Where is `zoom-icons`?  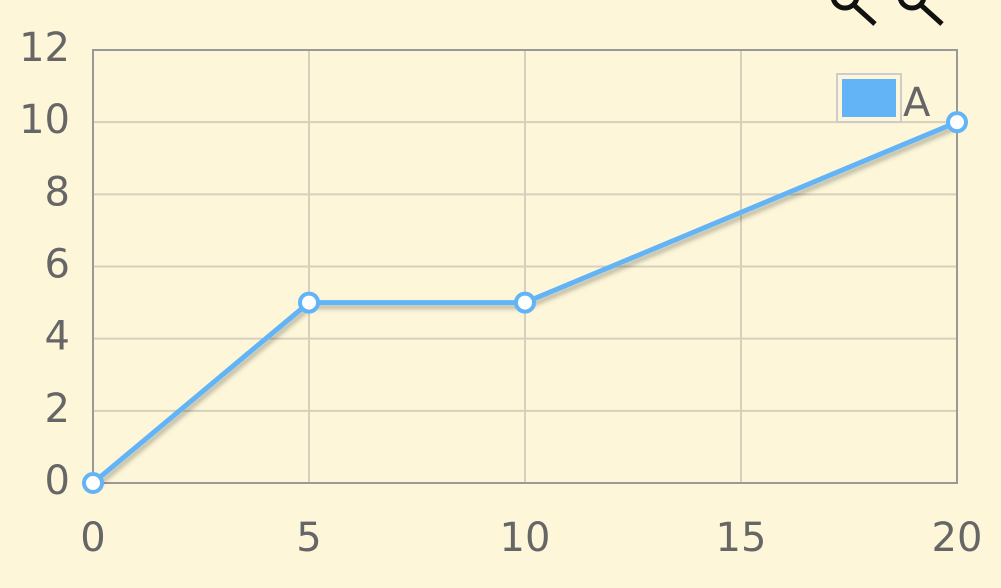
zoom-icons is located at coordinates (887, 13).